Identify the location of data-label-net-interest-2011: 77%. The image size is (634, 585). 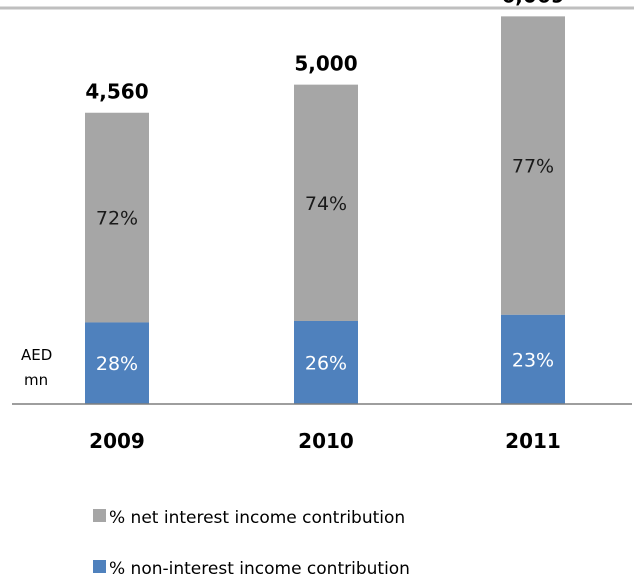
(533, 167).